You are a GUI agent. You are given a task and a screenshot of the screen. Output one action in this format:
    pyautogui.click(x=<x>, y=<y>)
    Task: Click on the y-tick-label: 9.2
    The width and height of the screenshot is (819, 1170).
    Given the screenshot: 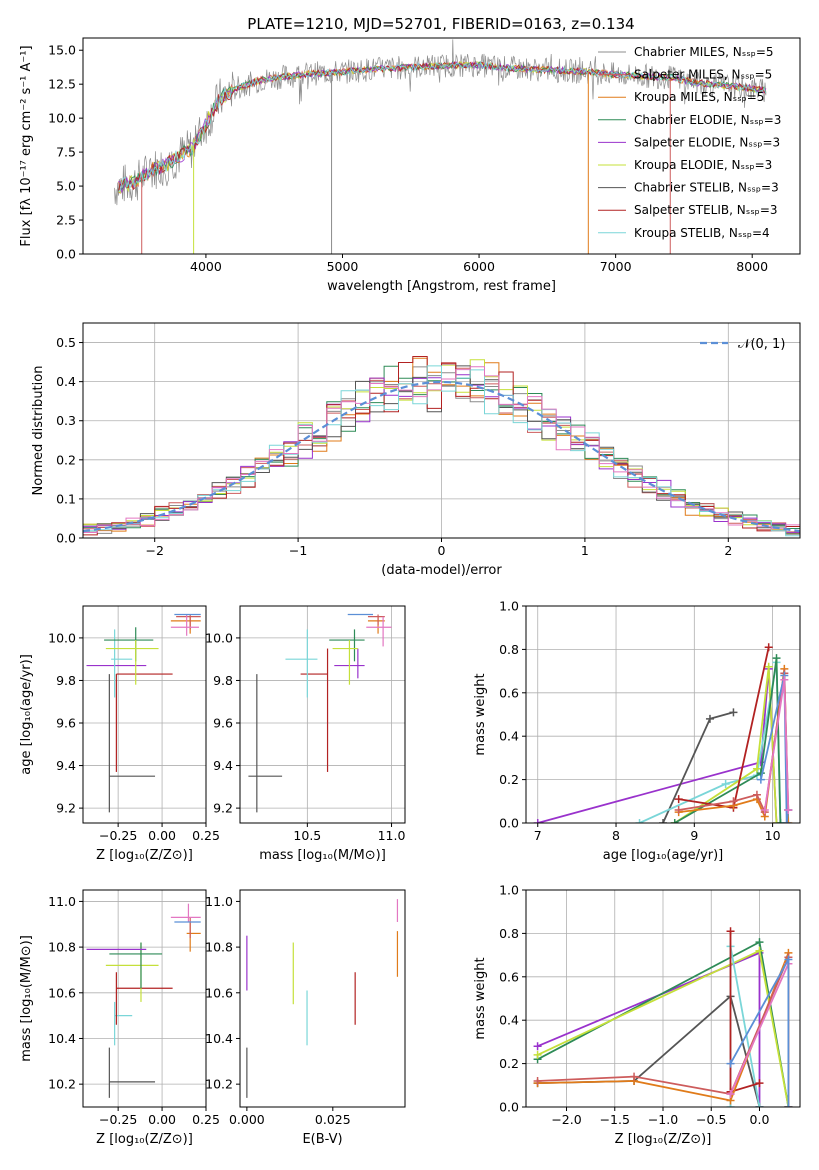 What is the action you would take?
    pyautogui.click(x=66, y=808)
    